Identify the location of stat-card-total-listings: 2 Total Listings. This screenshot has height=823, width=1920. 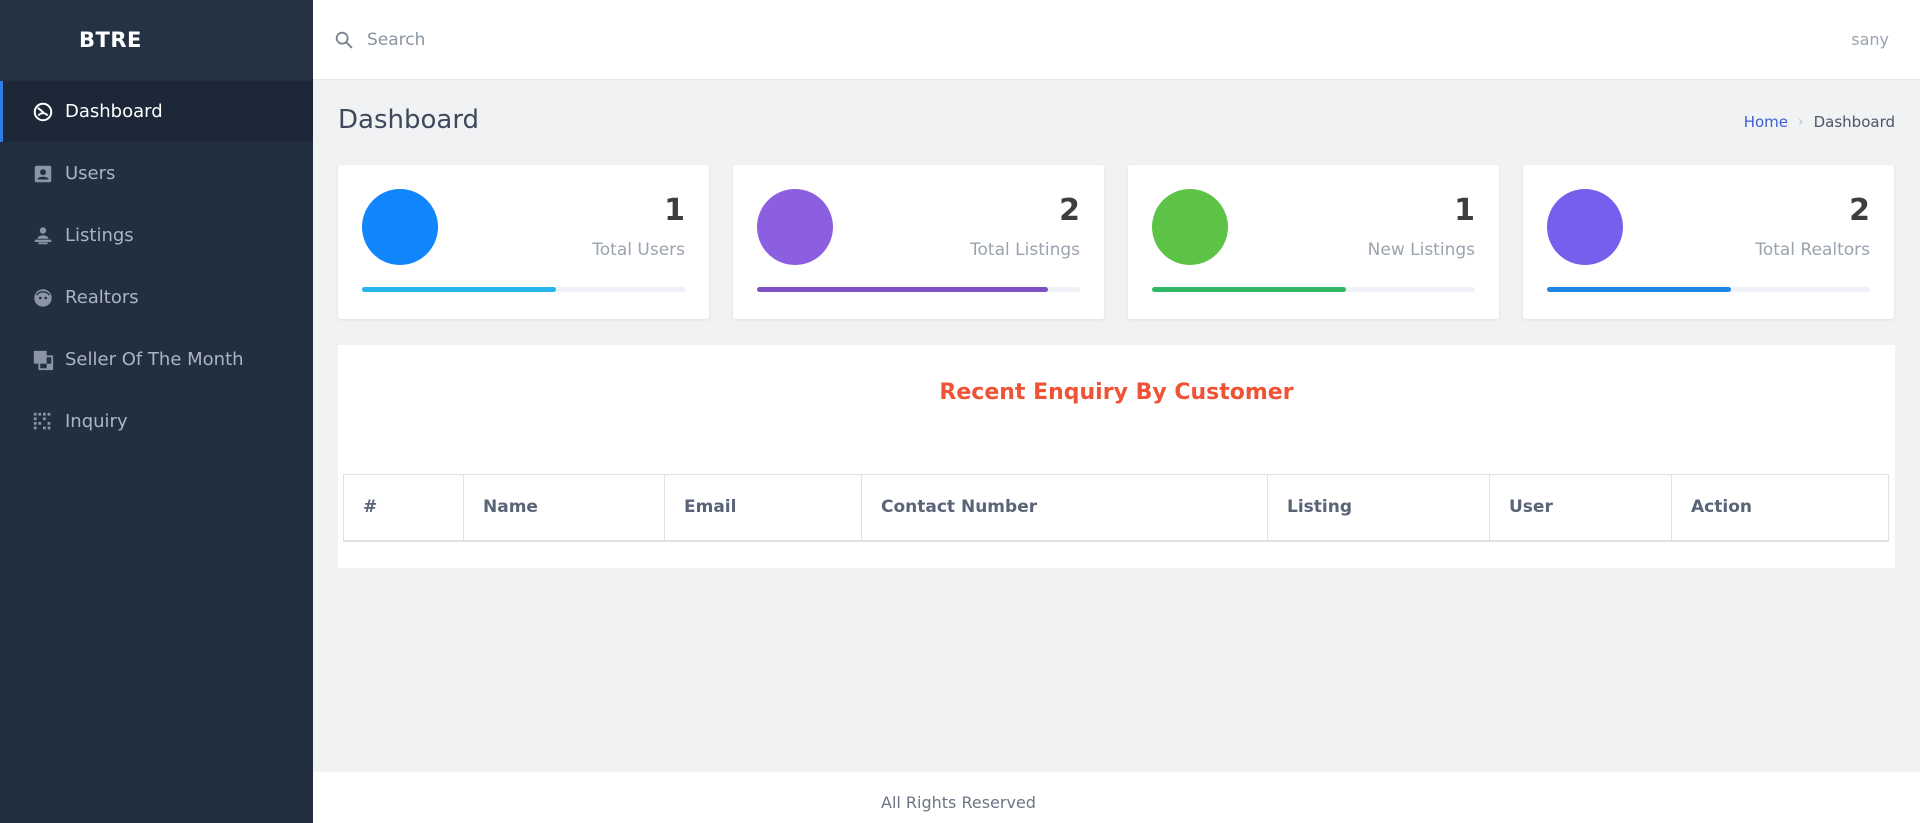
(918, 242).